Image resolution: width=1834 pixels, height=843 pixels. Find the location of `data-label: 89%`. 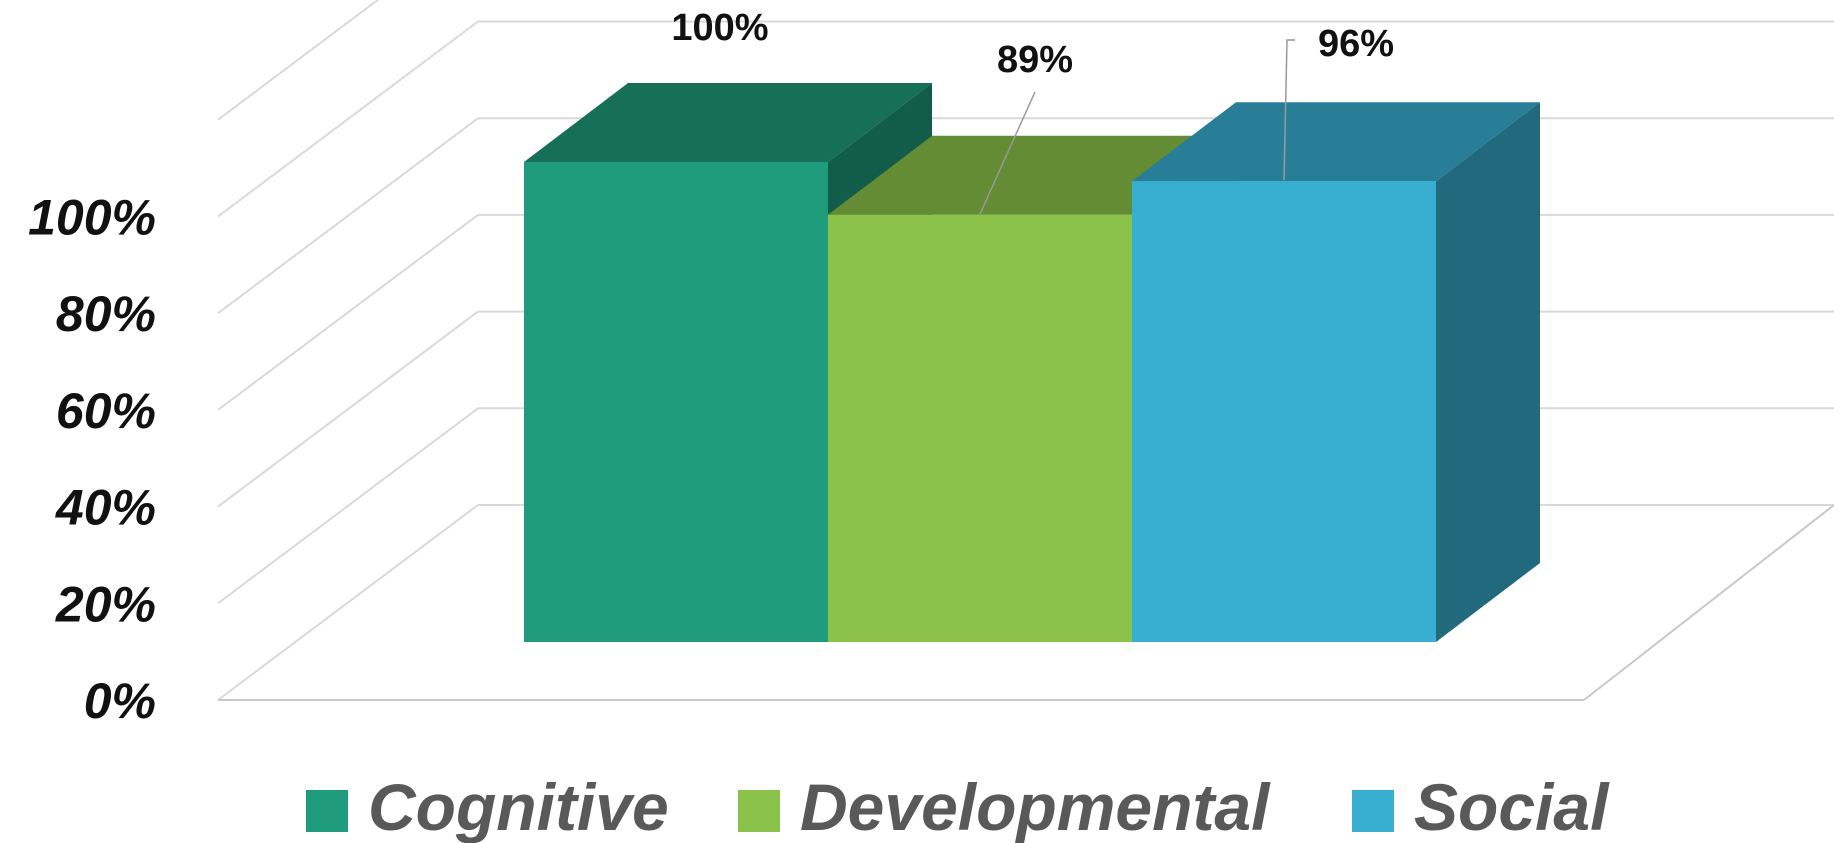

data-label: 89% is located at coordinates (1035, 60).